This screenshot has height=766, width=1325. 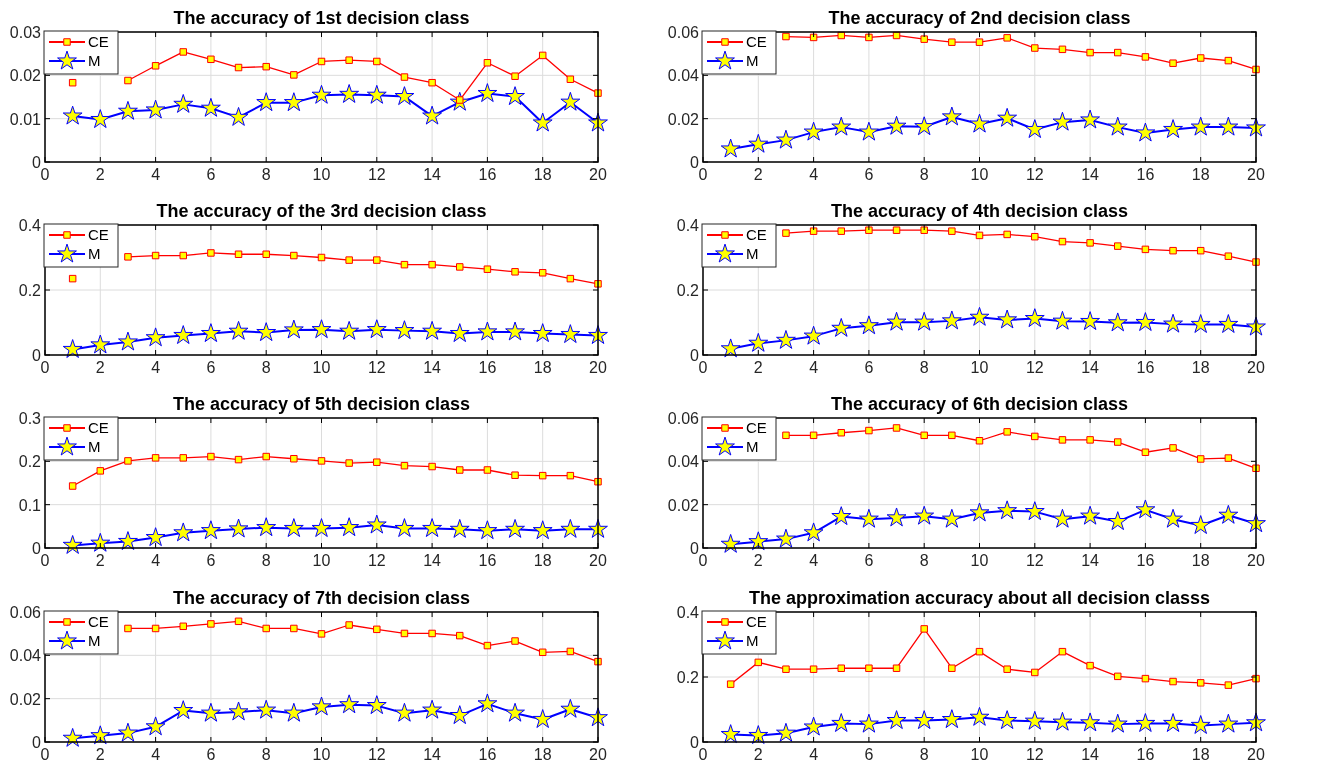 What do you see at coordinates (25, 656) in the screenshot?
I see `y-tick-label: 0.04` at bounding box center [25, 656].